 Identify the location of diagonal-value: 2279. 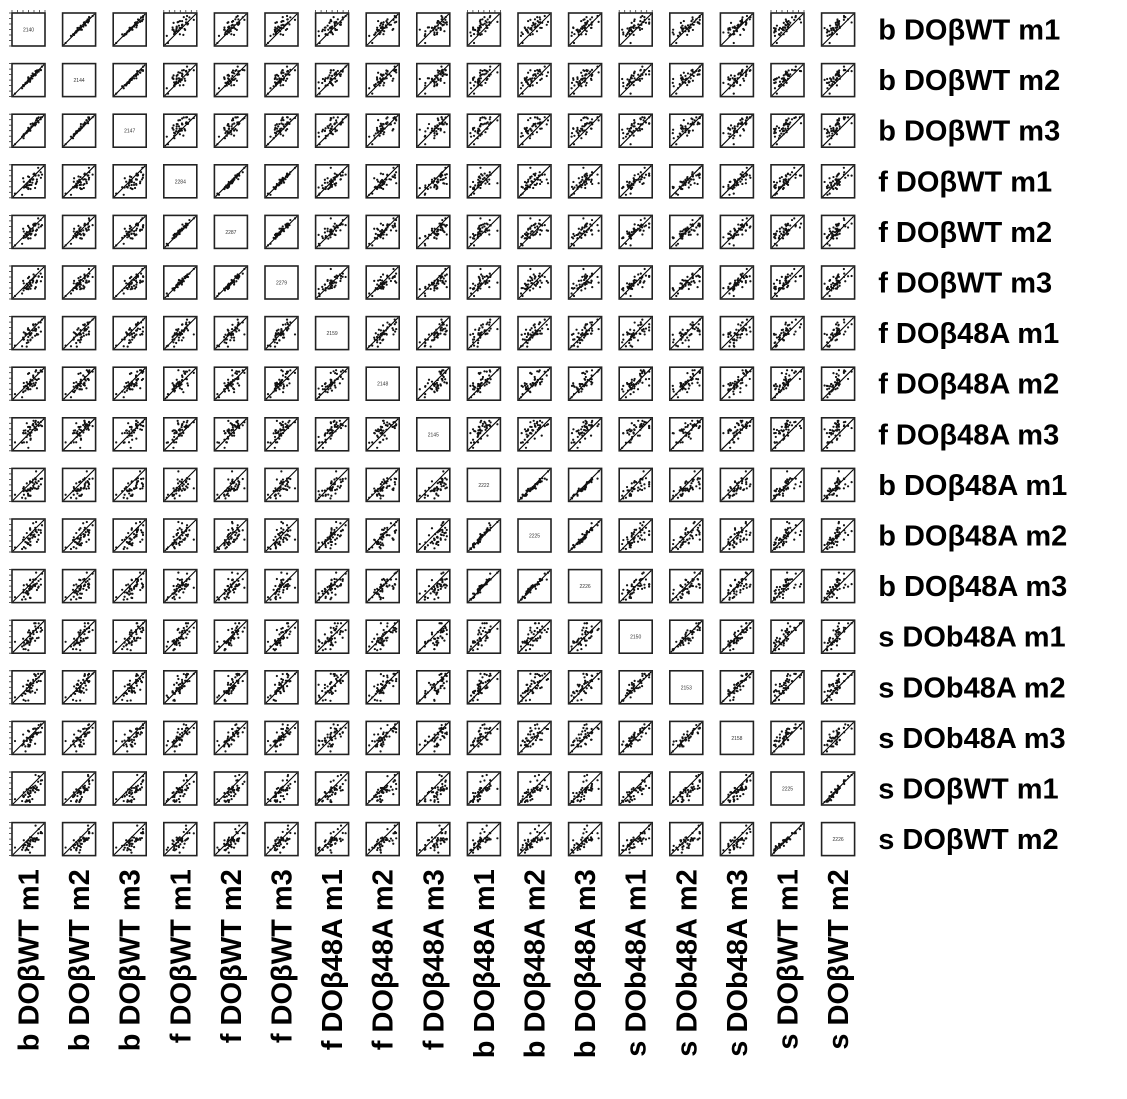
(281, 284).